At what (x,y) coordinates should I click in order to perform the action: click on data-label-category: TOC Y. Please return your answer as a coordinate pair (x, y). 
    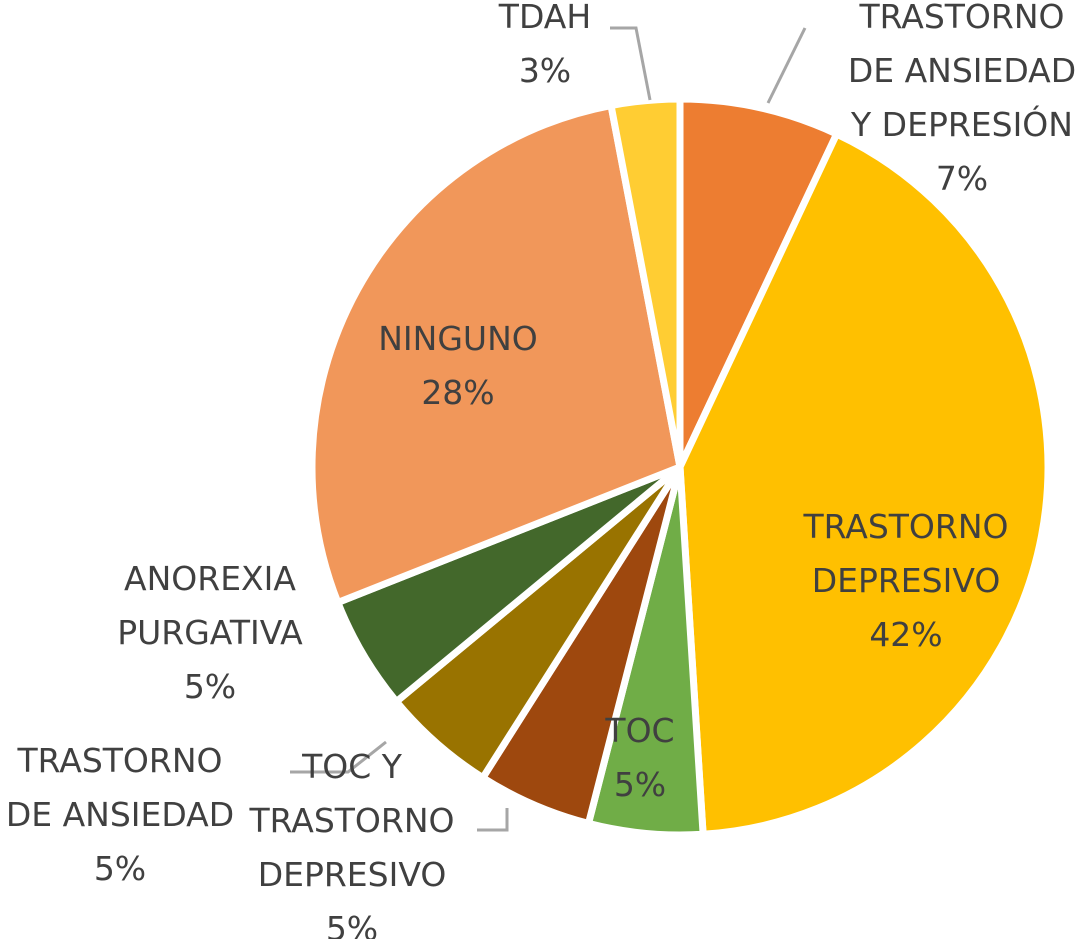
    Looking at the image, I should click on (352, 766).